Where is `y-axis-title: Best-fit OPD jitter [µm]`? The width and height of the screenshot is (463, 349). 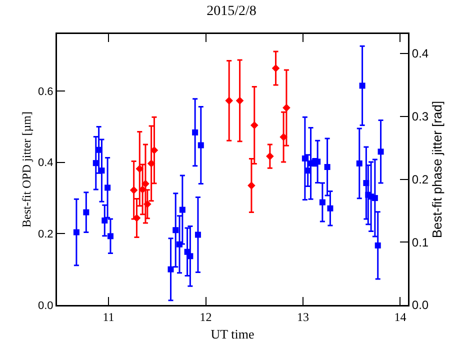 y-axis-title: Best-fit OPD jitter [µm] is located at coordinates (27, 170).